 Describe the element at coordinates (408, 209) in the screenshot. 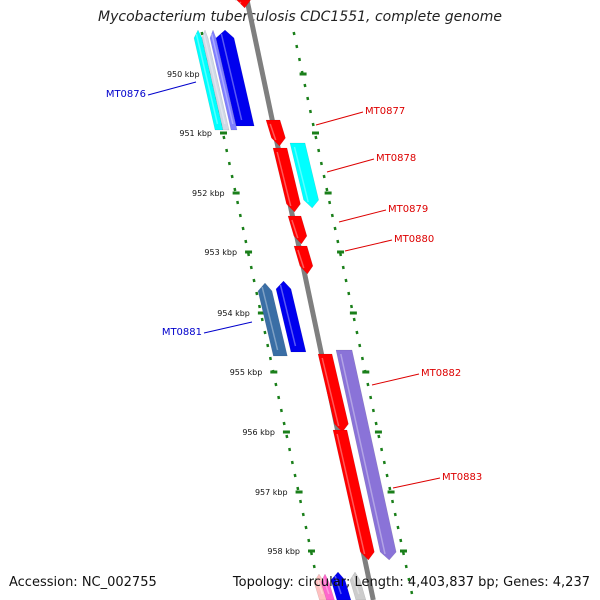

I see `gene-label: MT0879` at that location.